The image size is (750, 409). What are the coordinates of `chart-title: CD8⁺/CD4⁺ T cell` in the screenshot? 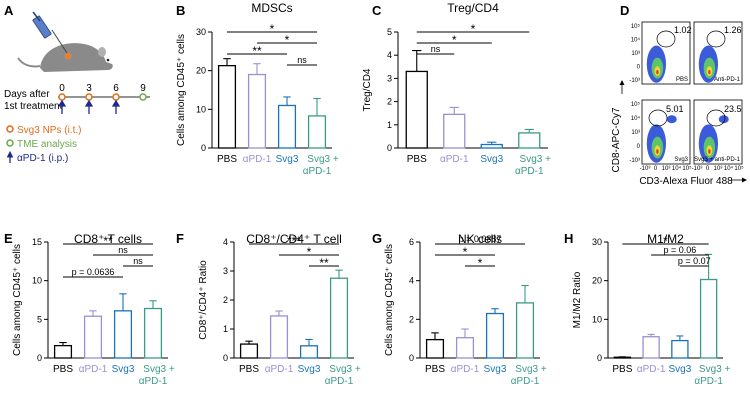 It's located at (294, 239).